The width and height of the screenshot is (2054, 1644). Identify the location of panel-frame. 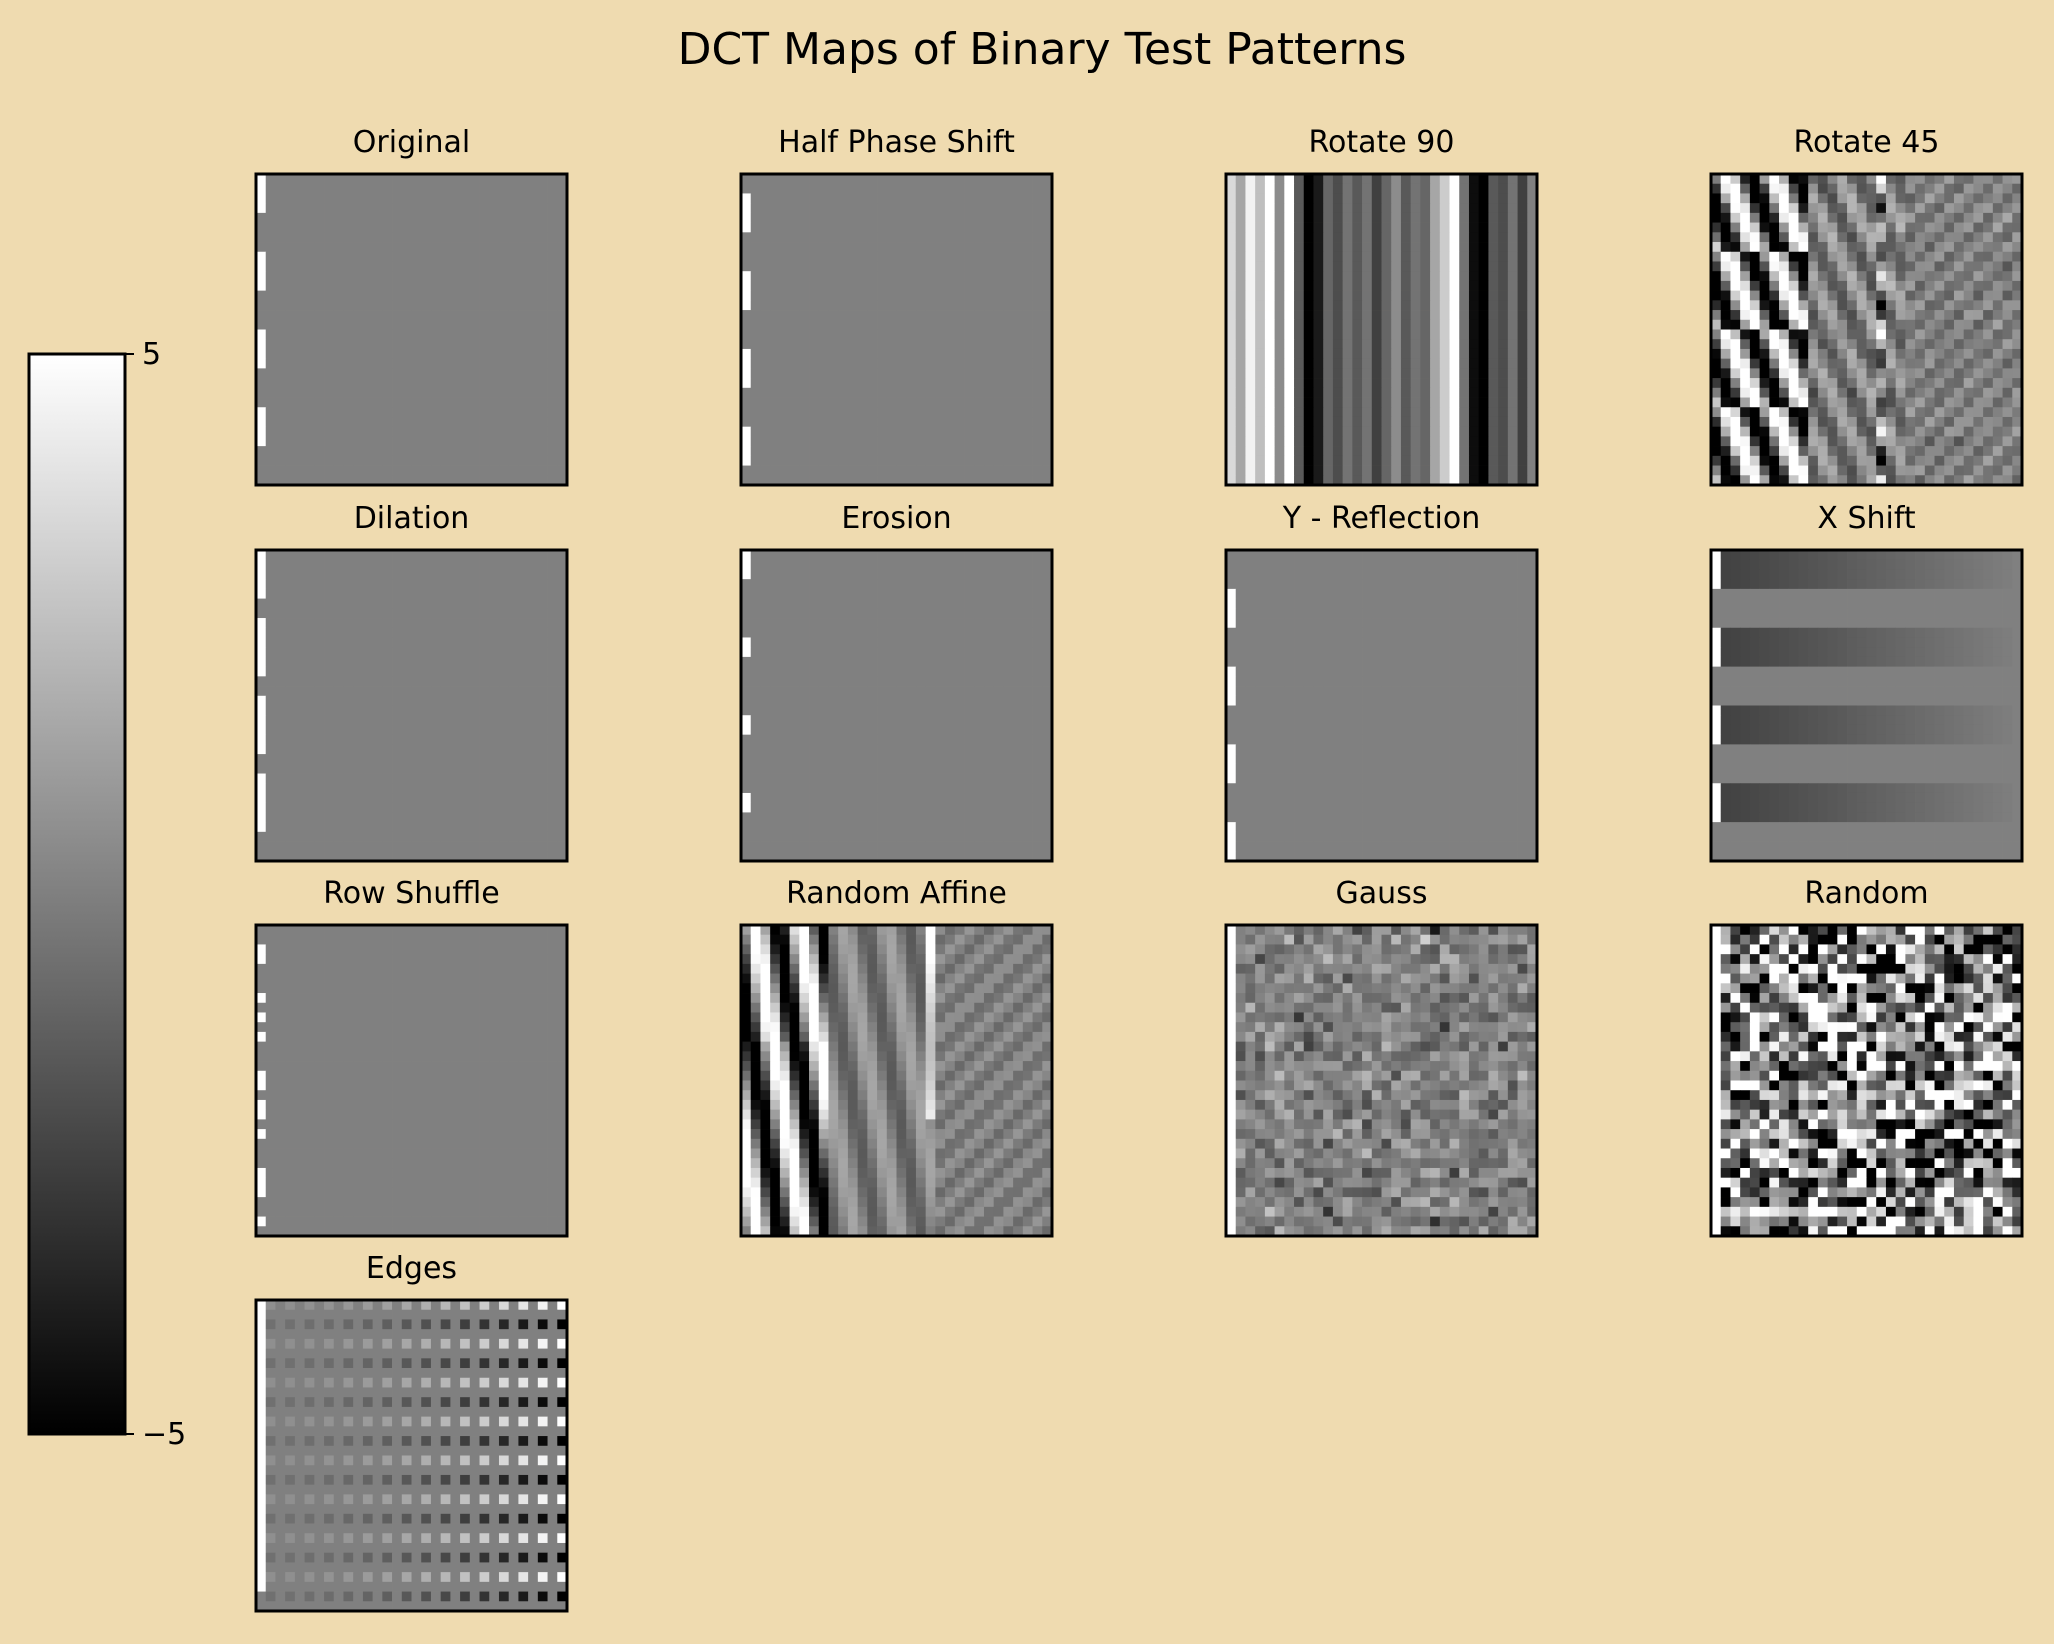
(411, 329).